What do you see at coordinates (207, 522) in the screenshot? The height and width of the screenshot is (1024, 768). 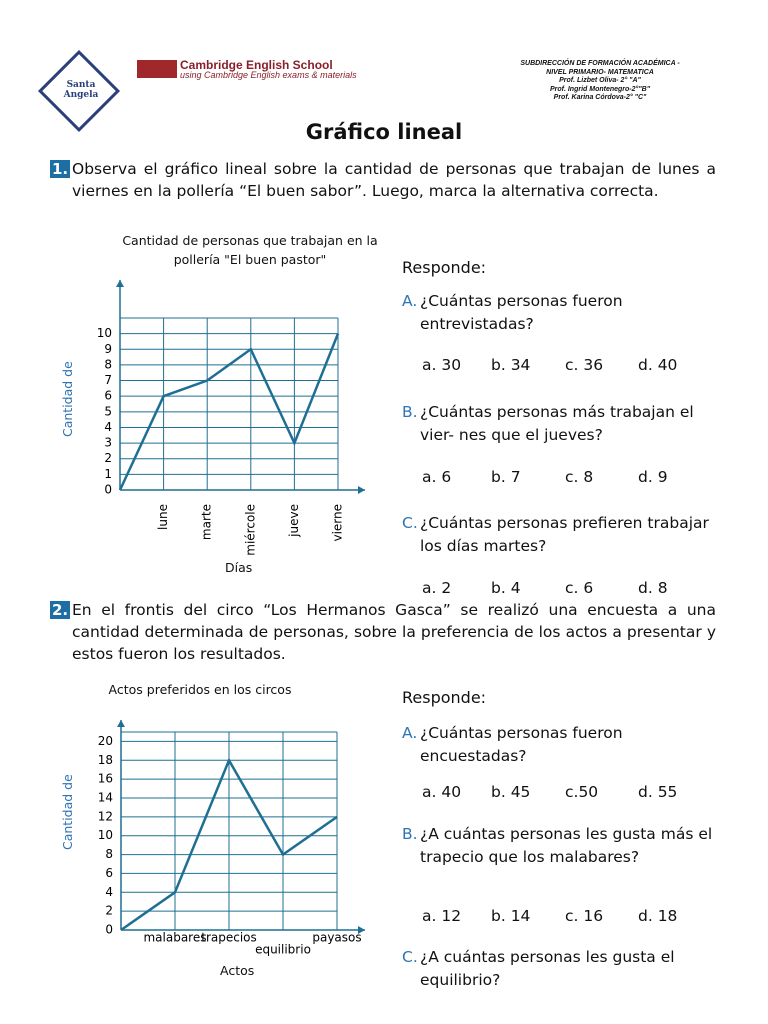 I see `x-tick-label: marte` at bounding box center [207, 522].